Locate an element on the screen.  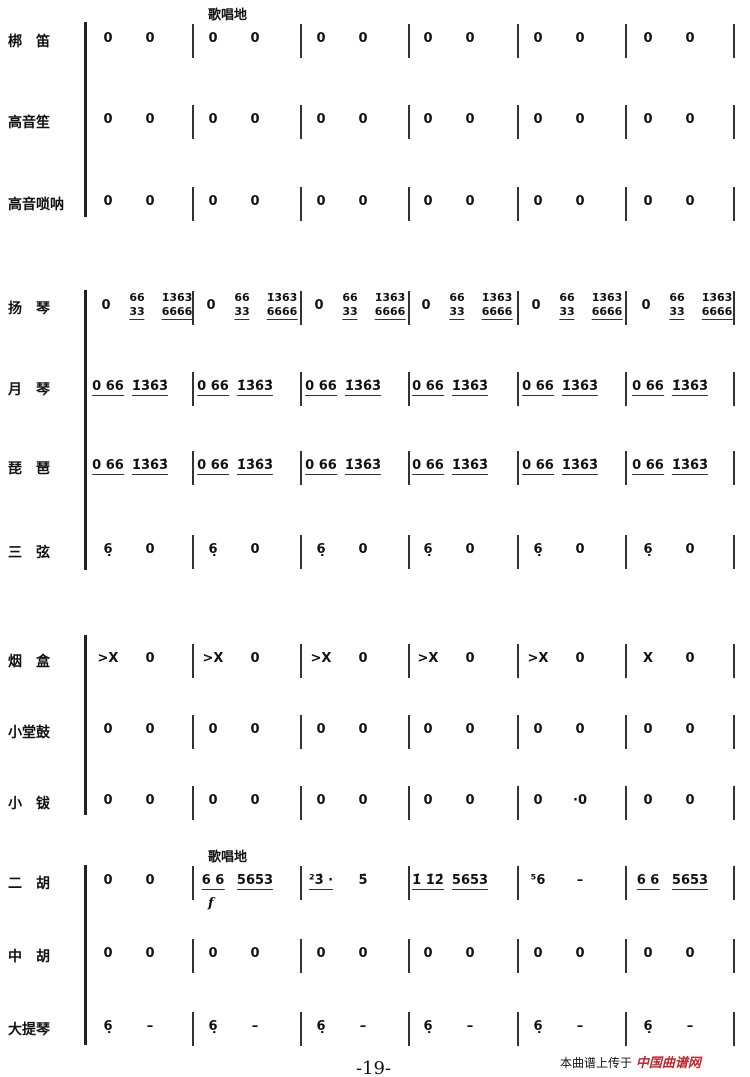
instrument-label: 高音笙 is located at coordinates (29, 123).